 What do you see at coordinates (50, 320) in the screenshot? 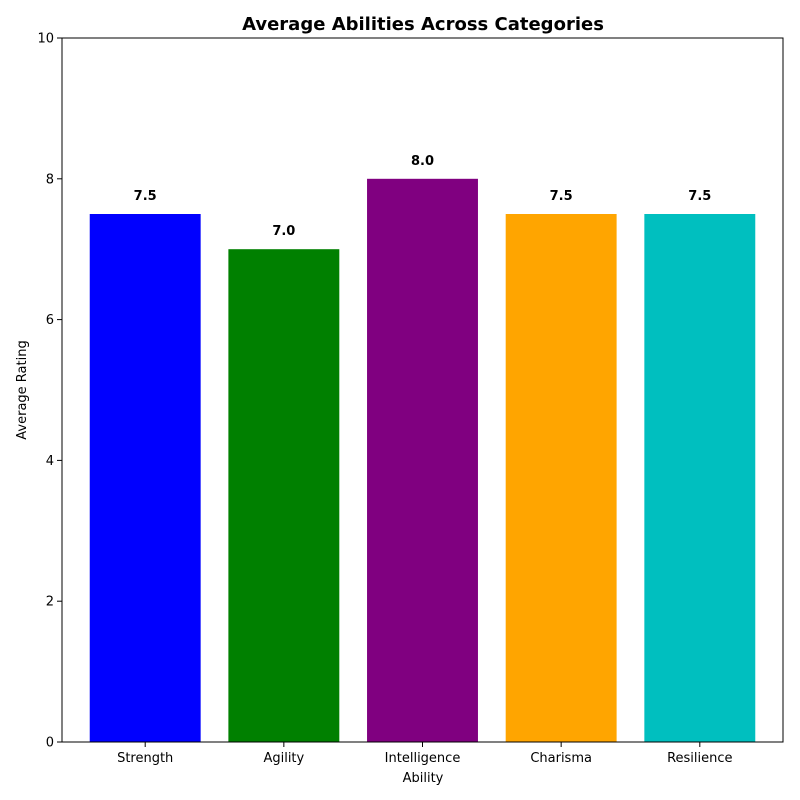
I see `y-tick-label: 6` at bounding box center [50, 320].